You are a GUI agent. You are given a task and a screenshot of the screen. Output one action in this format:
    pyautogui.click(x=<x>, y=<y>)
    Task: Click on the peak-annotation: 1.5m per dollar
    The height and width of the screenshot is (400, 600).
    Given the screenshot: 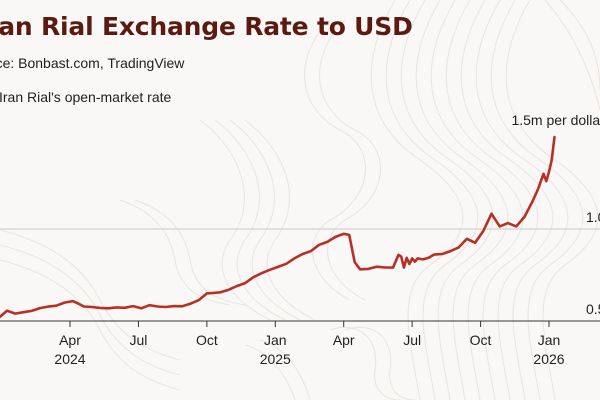 What is the action you would take?
    pyautogui.click(x=555, y=120)
    